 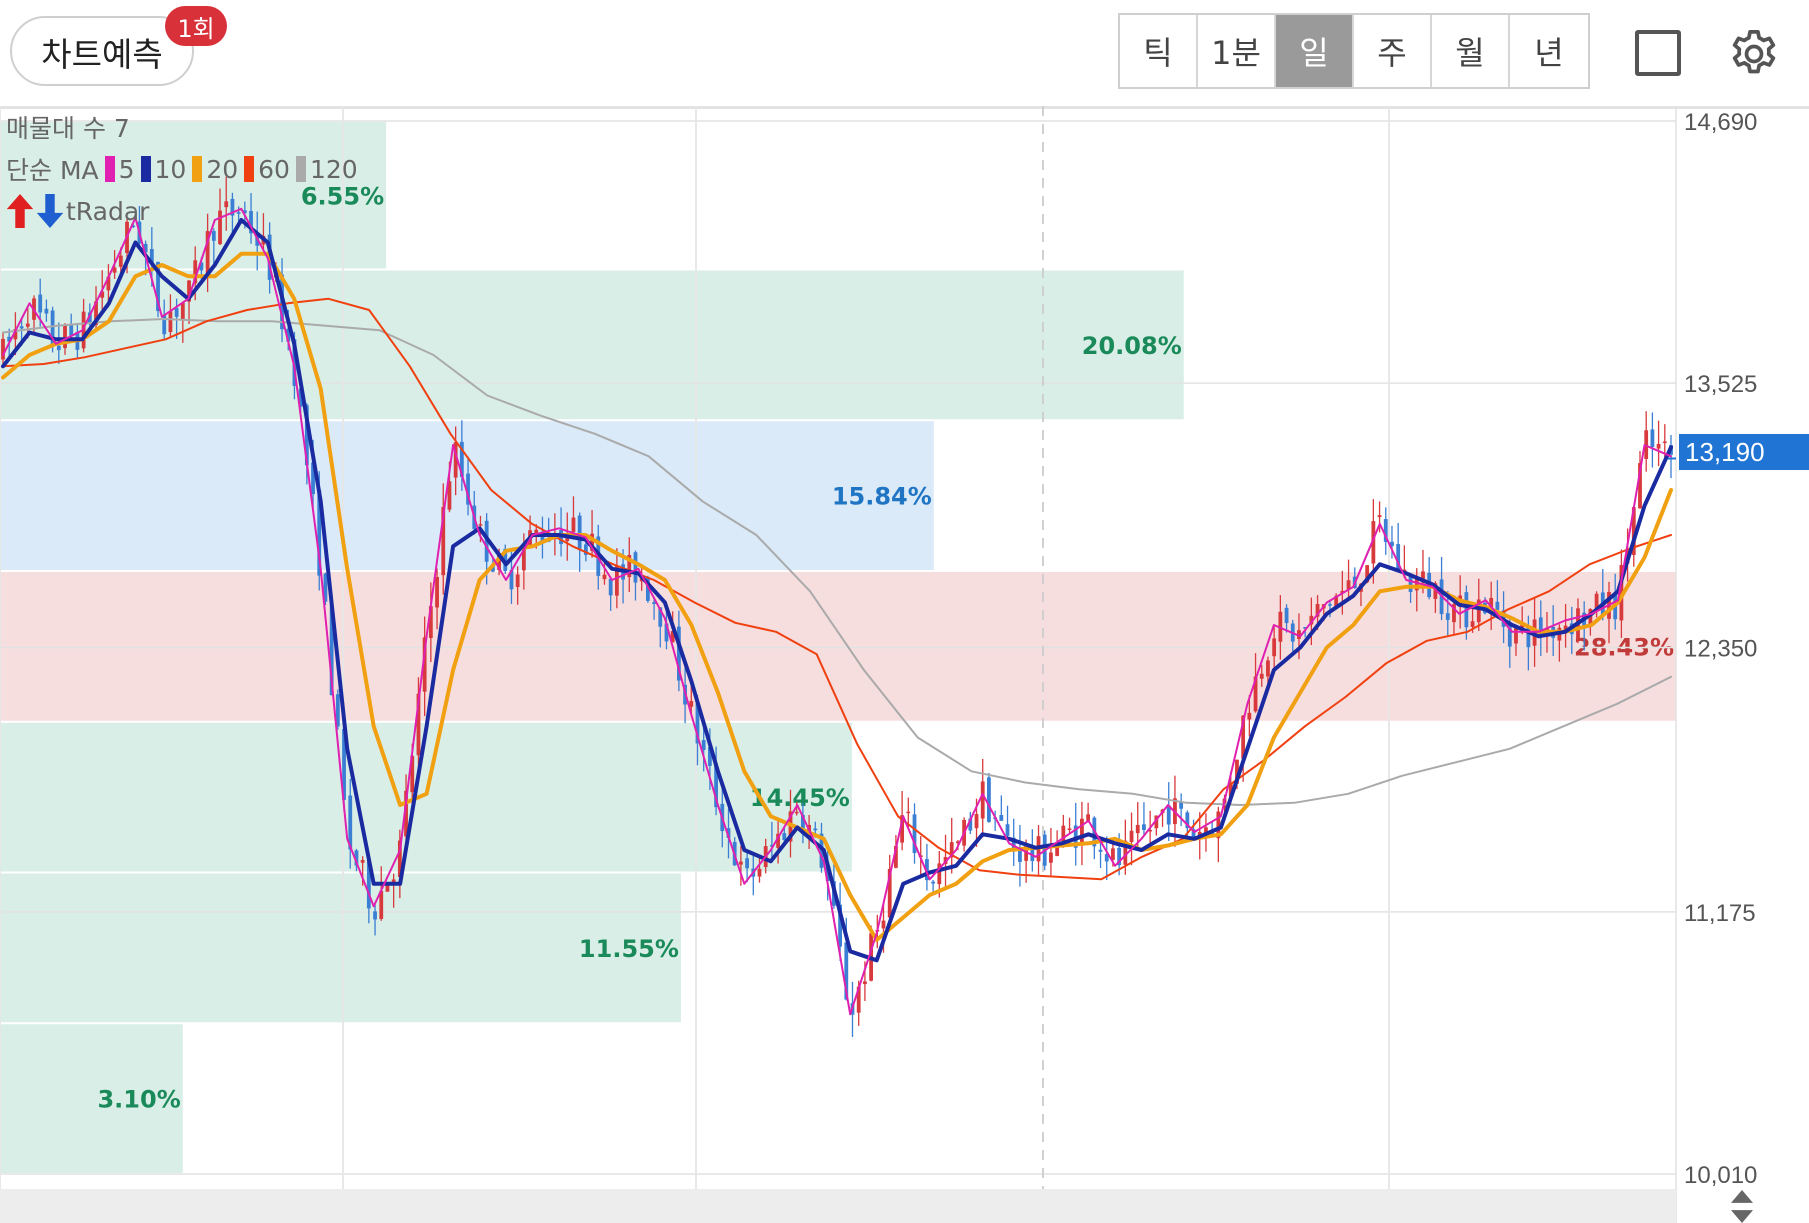 I want to click on ma-120-label: 120, so click(x=333, y=169).